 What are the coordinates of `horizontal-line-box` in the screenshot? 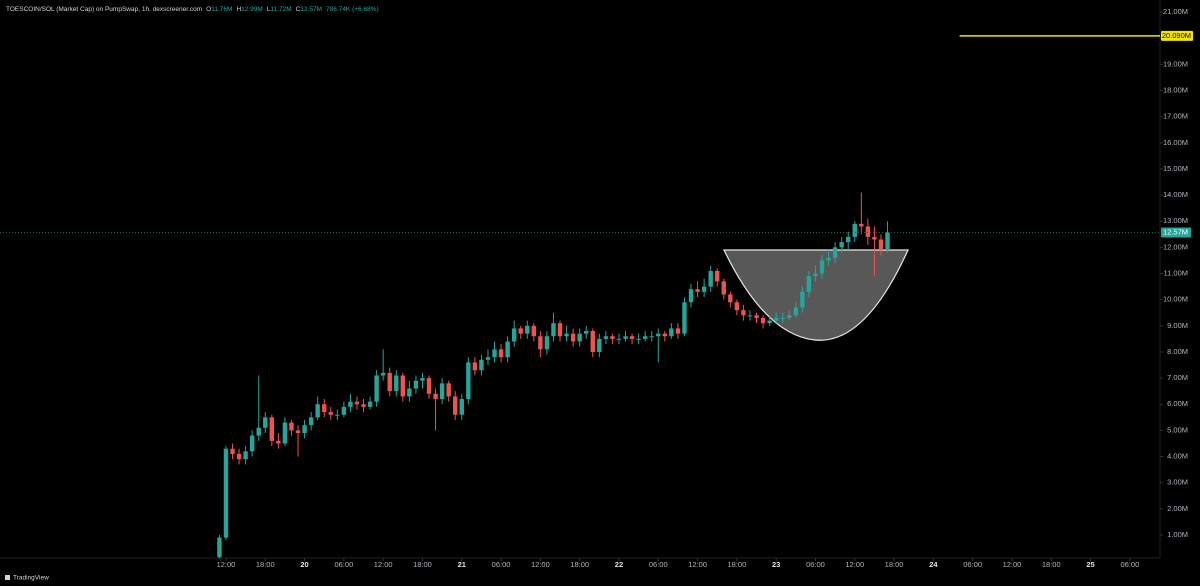 It's located at (1177, 35).